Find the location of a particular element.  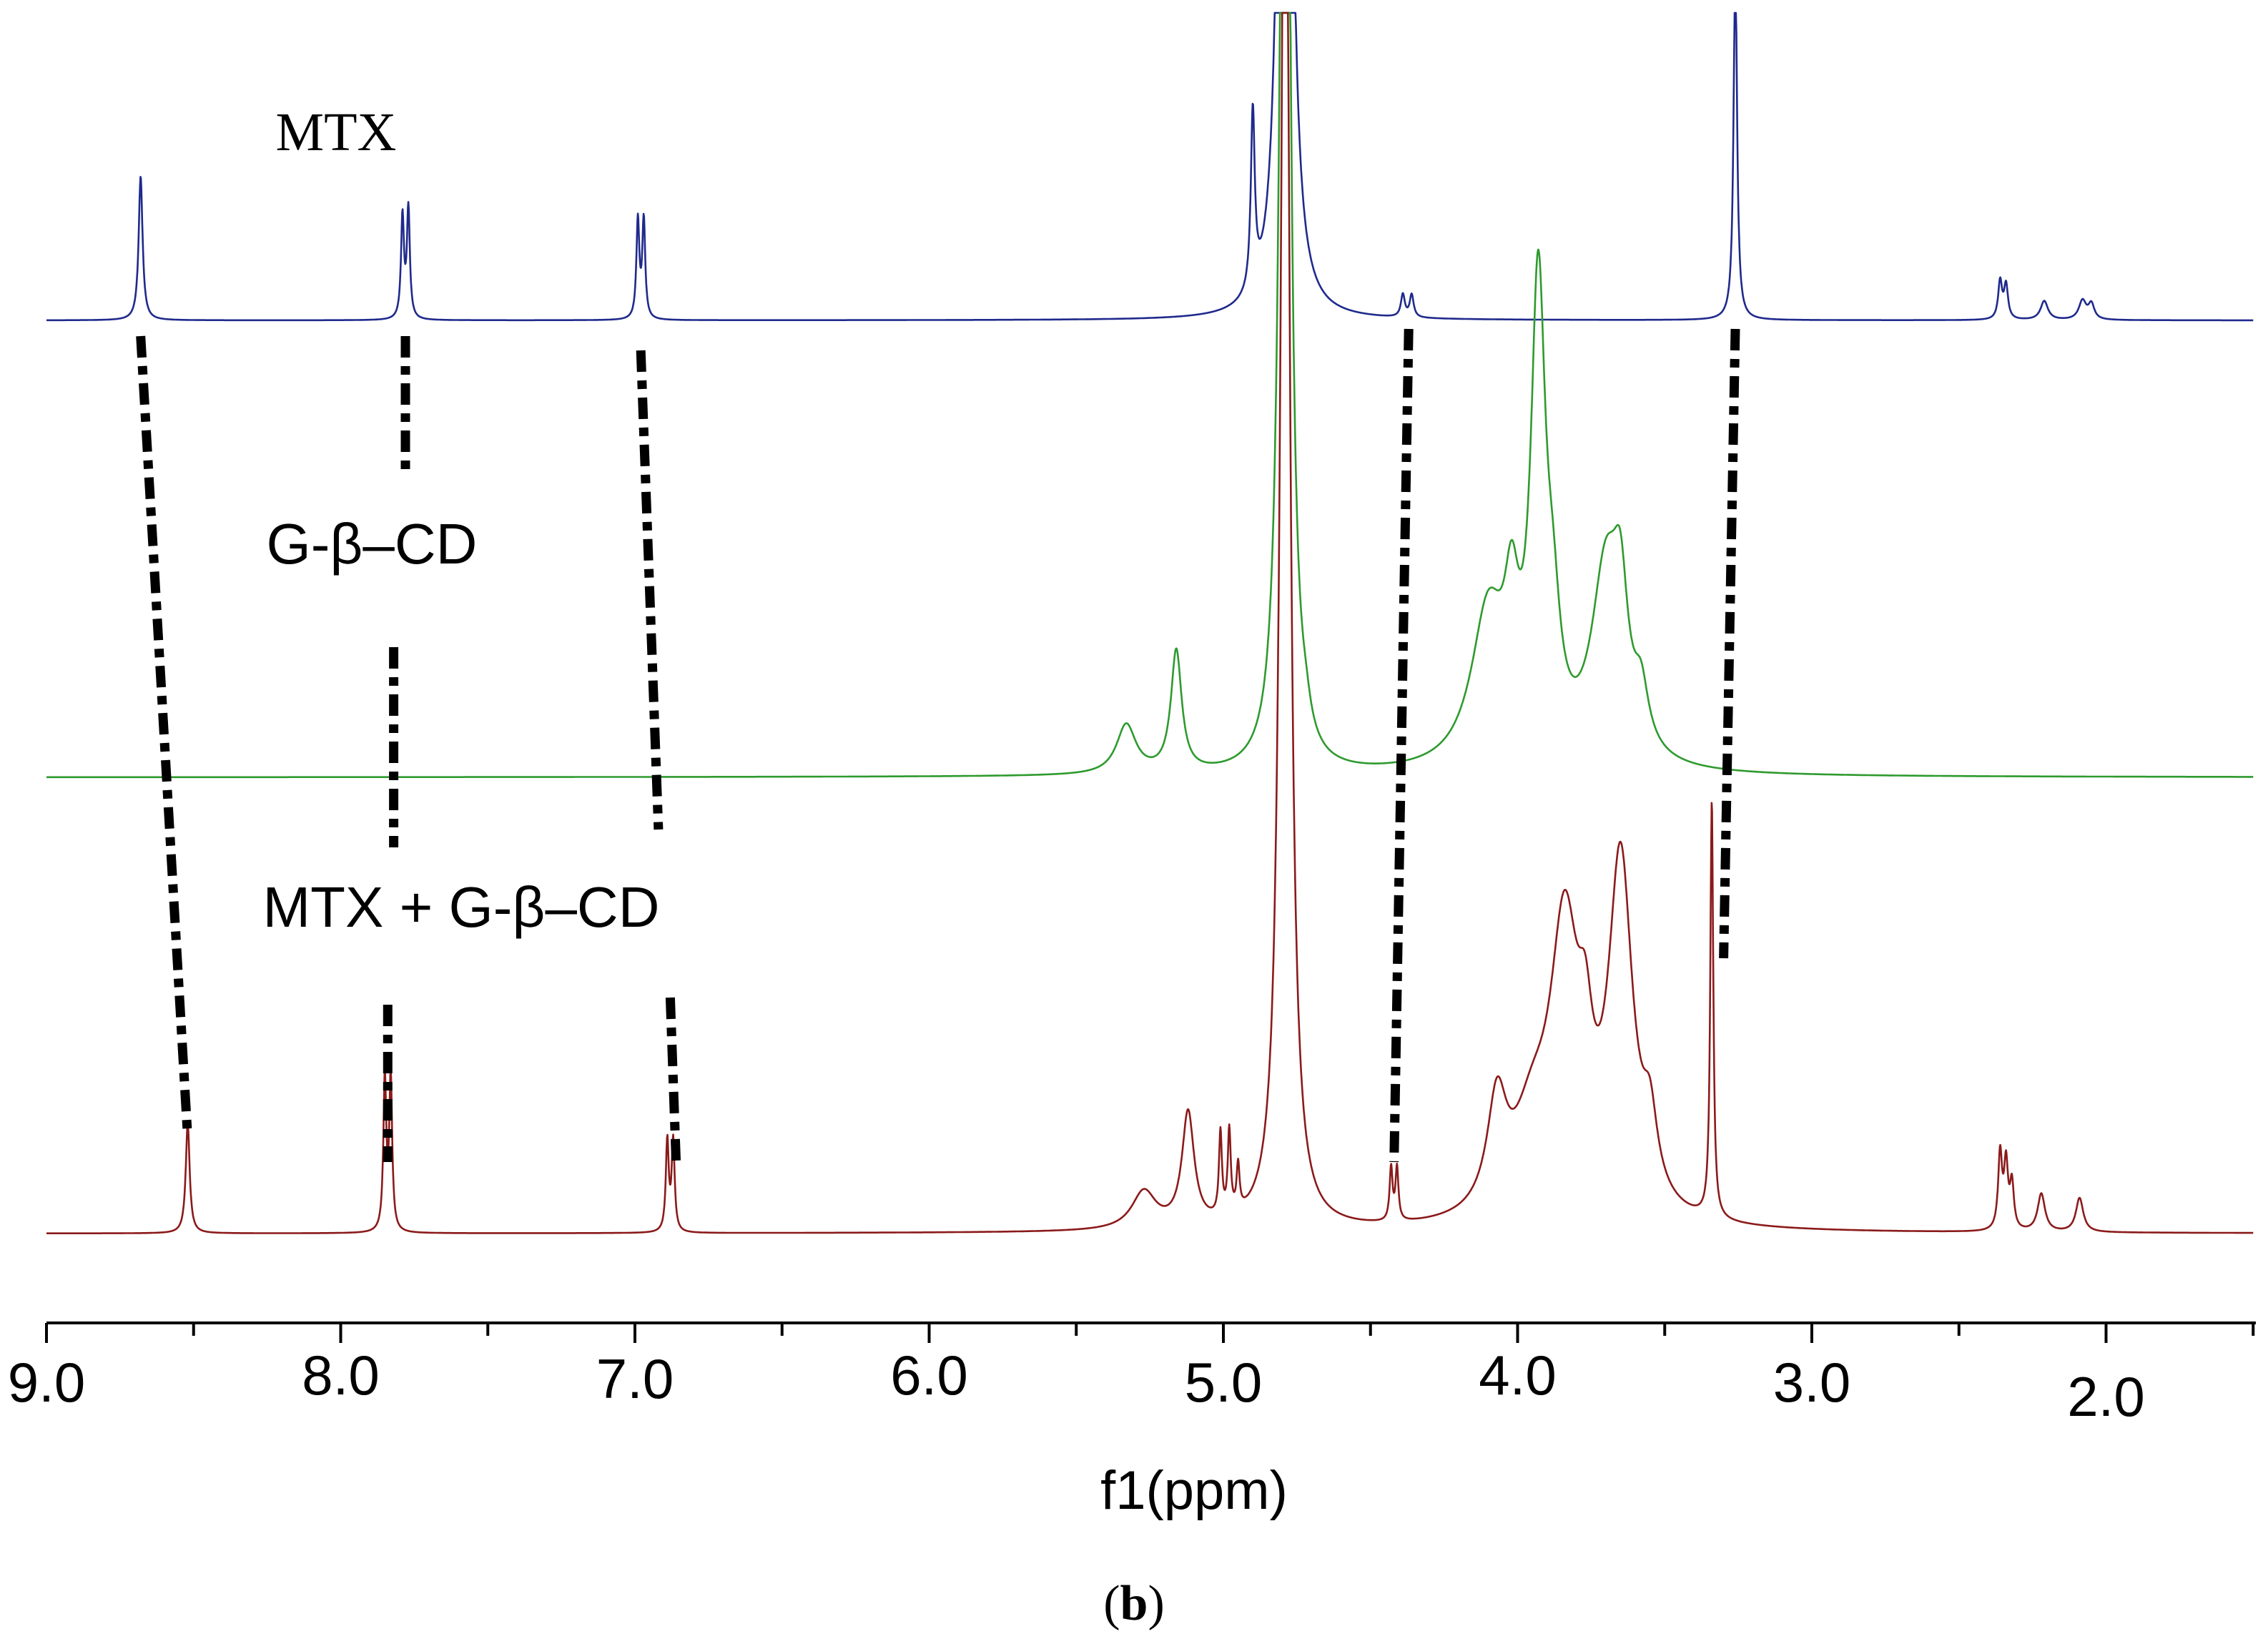

series-label-mtx: MTX is located at coordinates (336, 132).